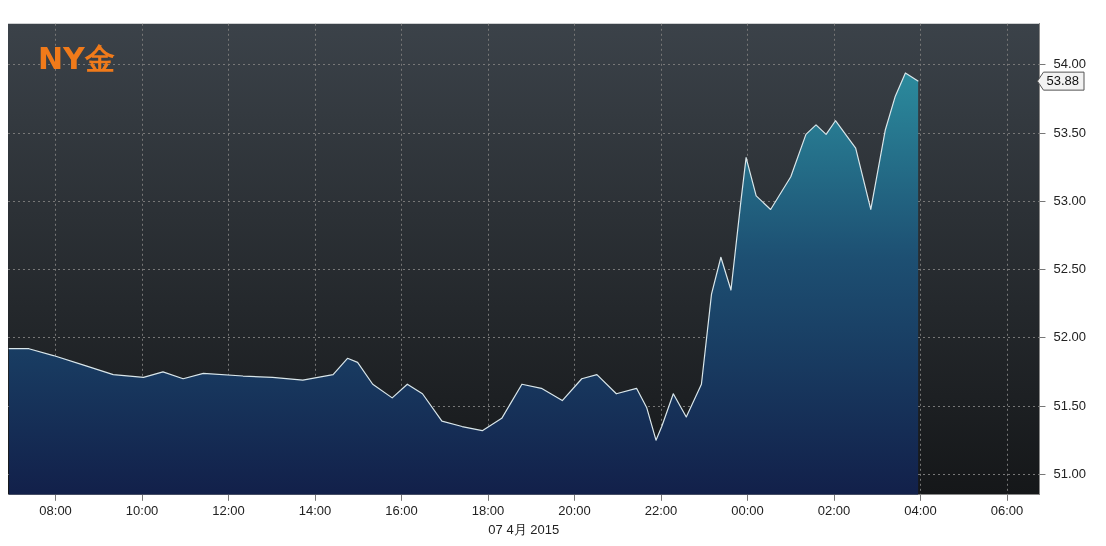 This screenshot has width=1106, height=546. I want to click on x-tick-label: 20:00, so click(574, 511).